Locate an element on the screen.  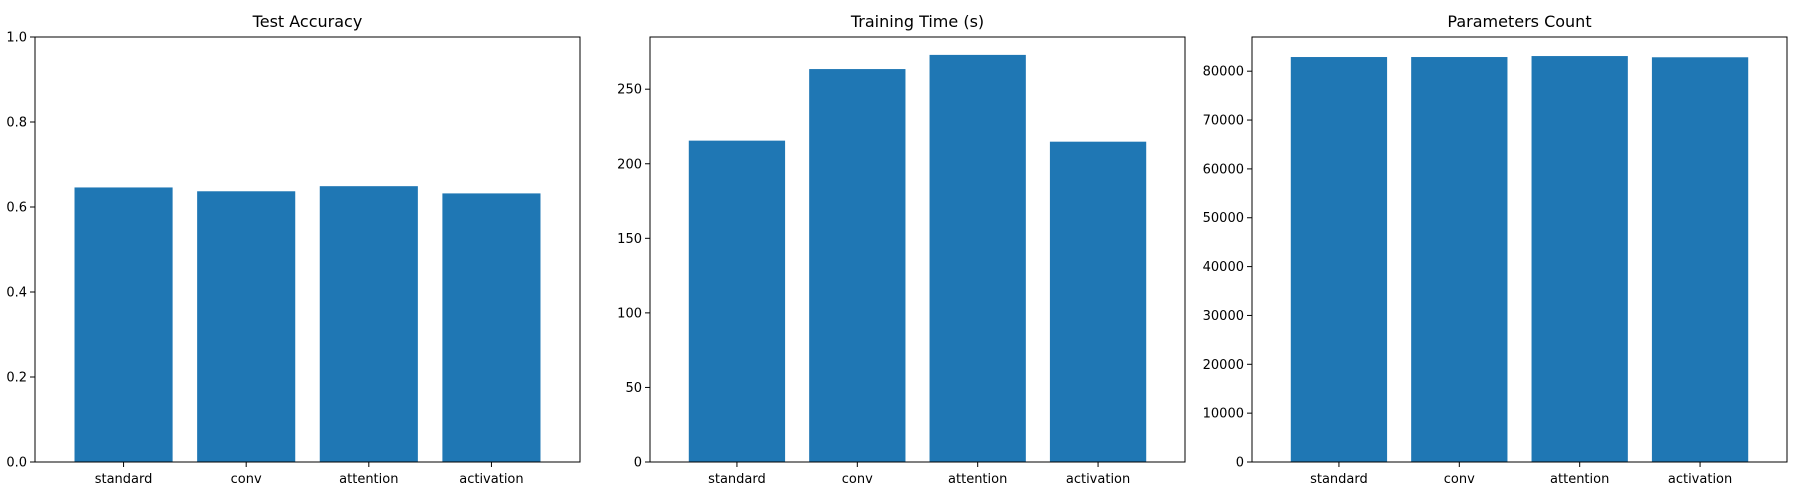
y-tick-label: 50 is located at coordinates (633, 388).